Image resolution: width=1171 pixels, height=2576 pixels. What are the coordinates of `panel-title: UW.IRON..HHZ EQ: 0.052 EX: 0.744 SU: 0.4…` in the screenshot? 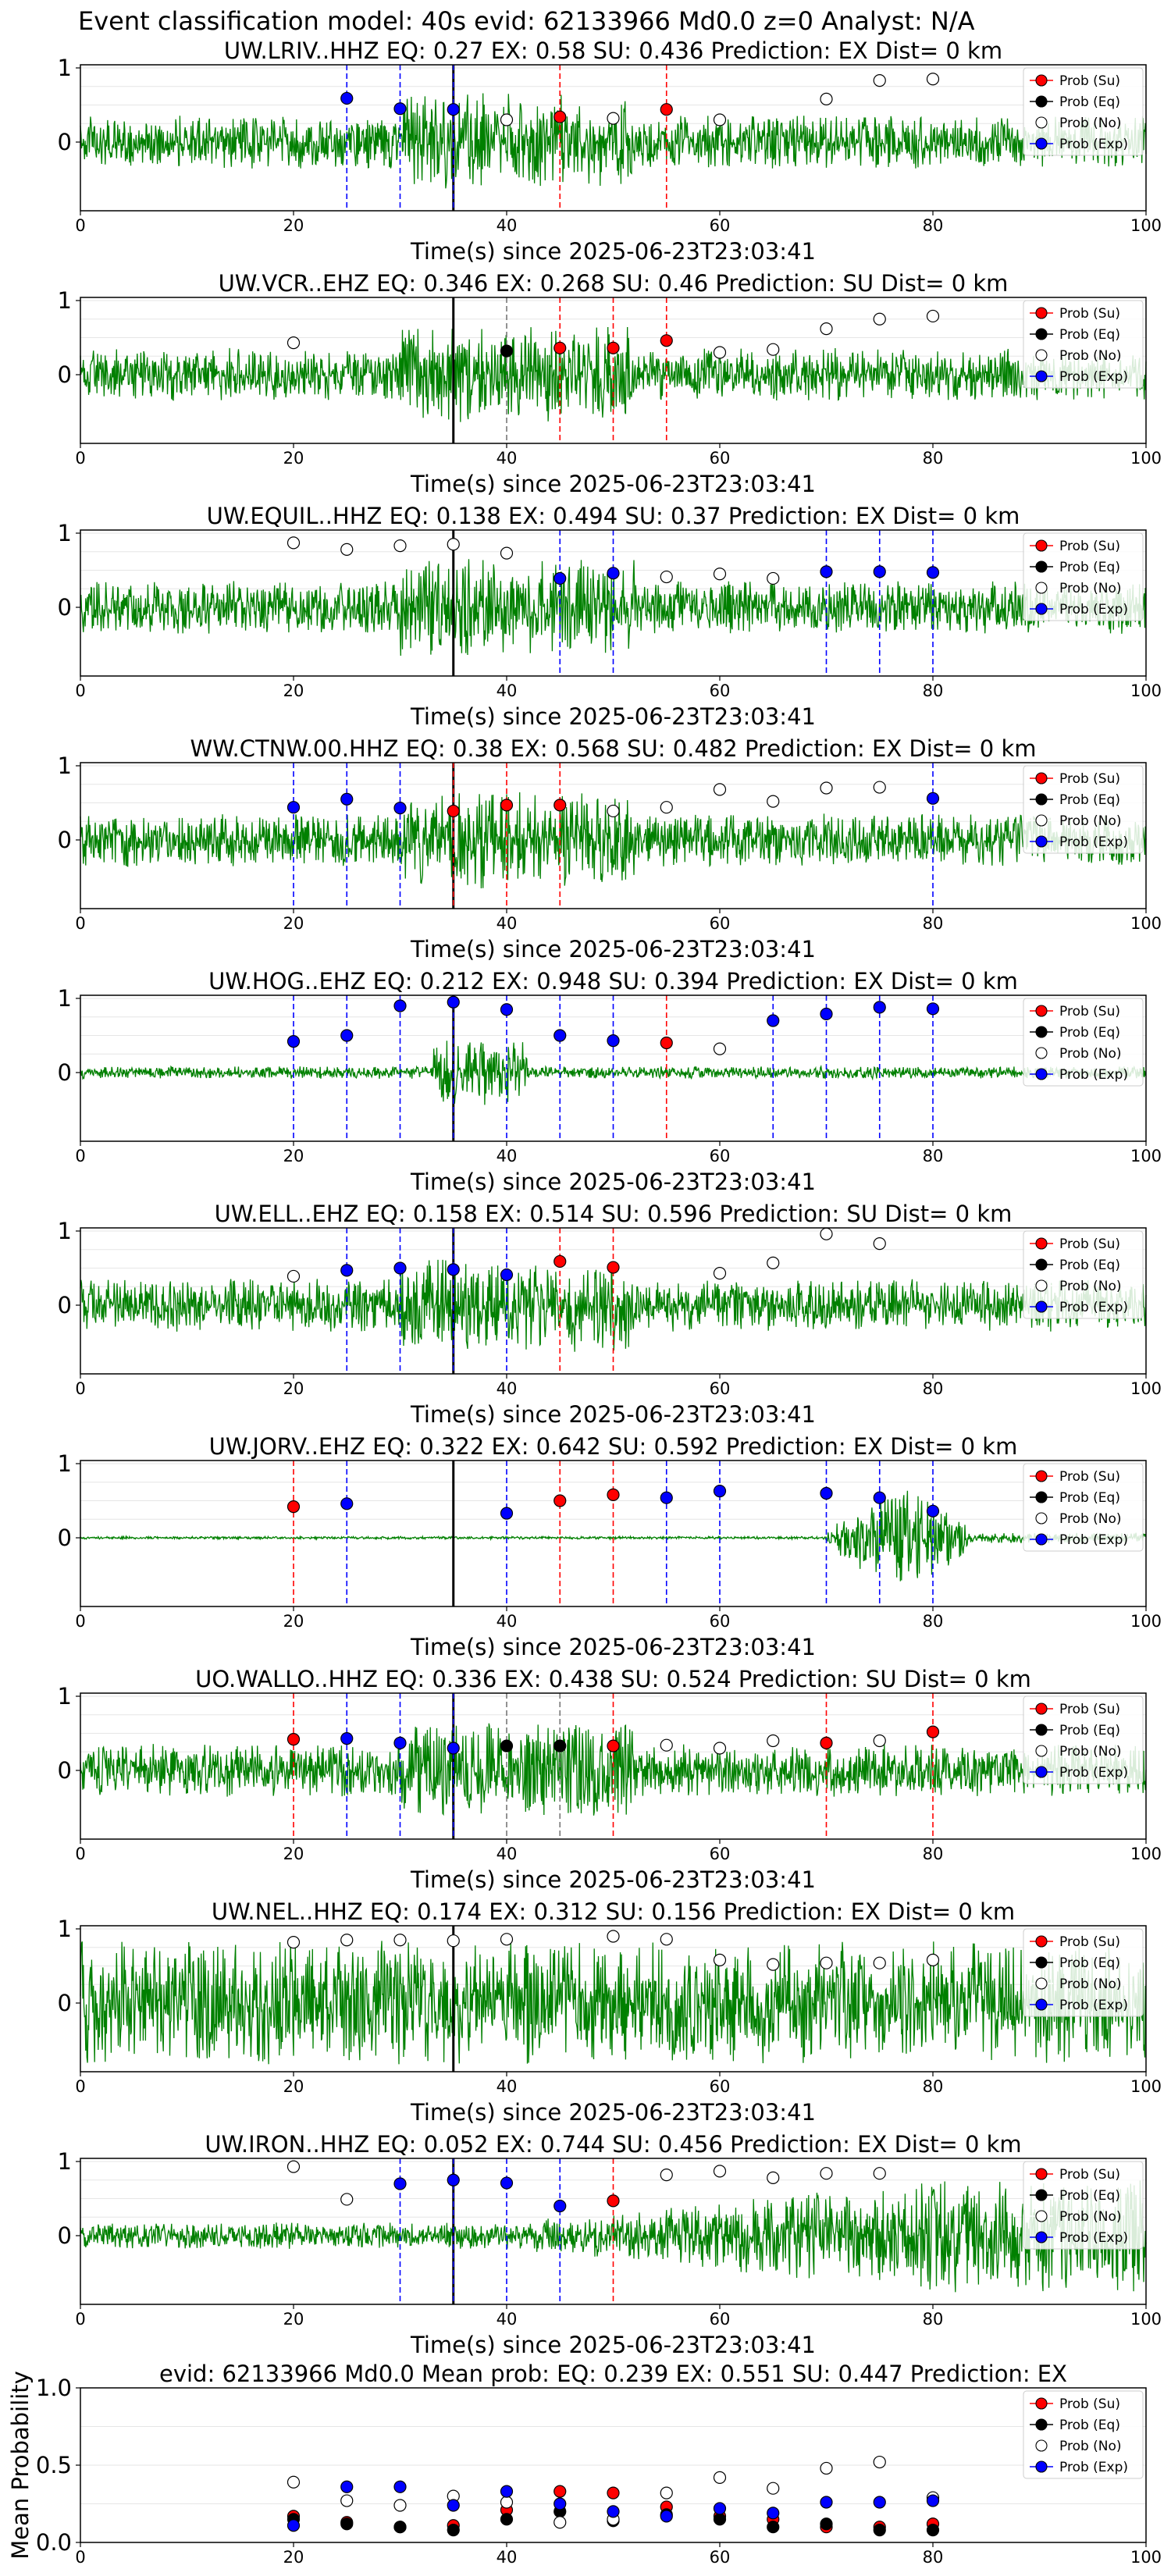 It's located at (613, 2144).